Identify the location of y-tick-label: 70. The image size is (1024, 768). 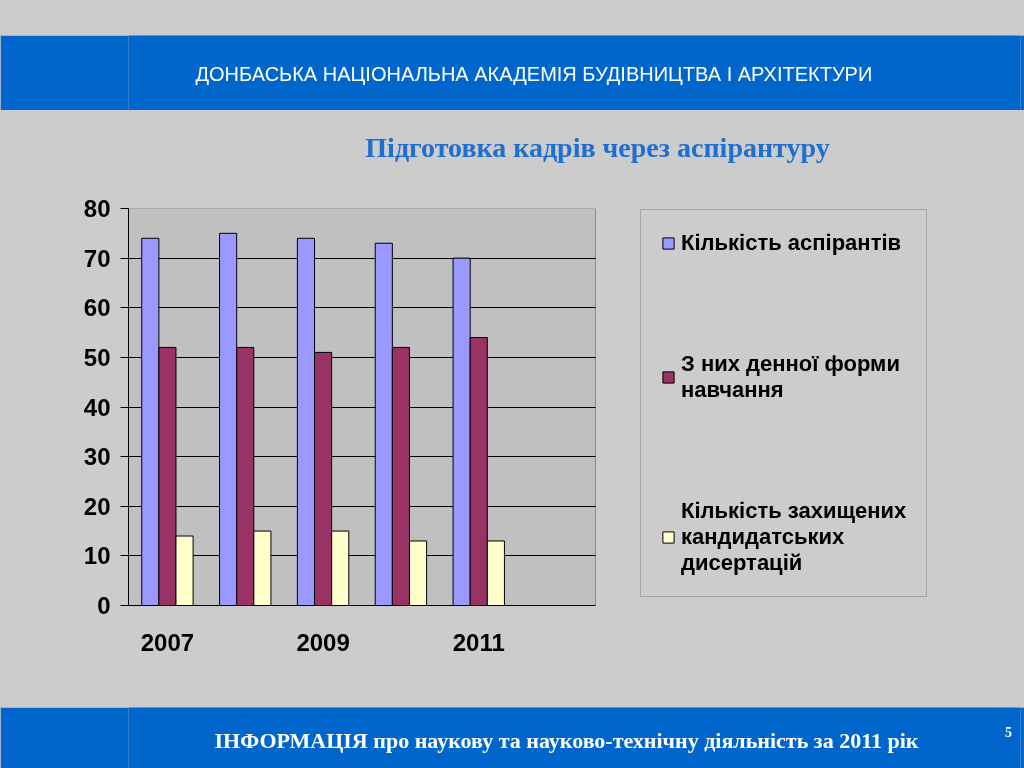
(97, 258).